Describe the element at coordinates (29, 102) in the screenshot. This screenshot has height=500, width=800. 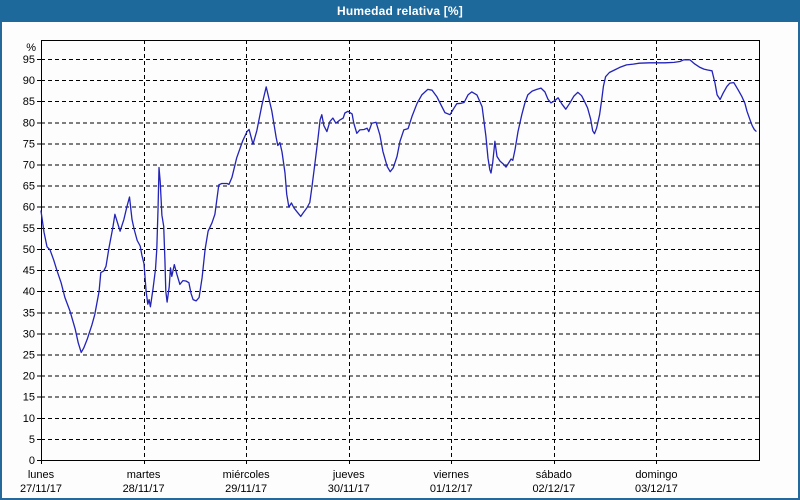
I see `y-tick-label-85: 85` at that location.